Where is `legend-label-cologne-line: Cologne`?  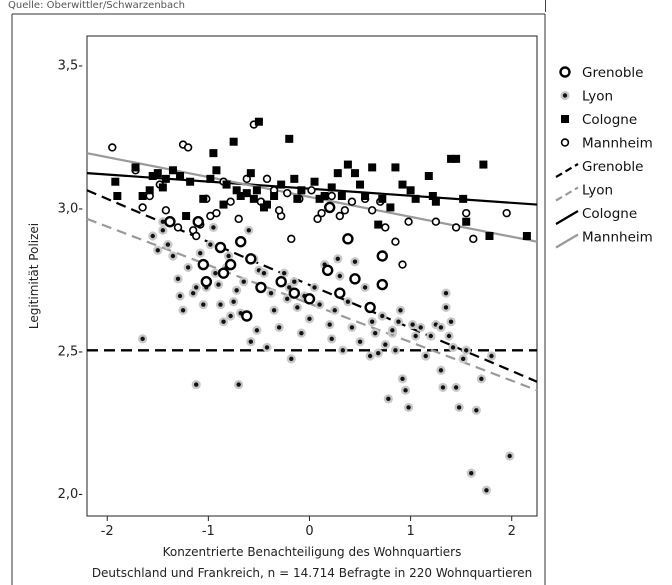
legend-label-cologne-line: Cologne is located at coordinates (609, 214).